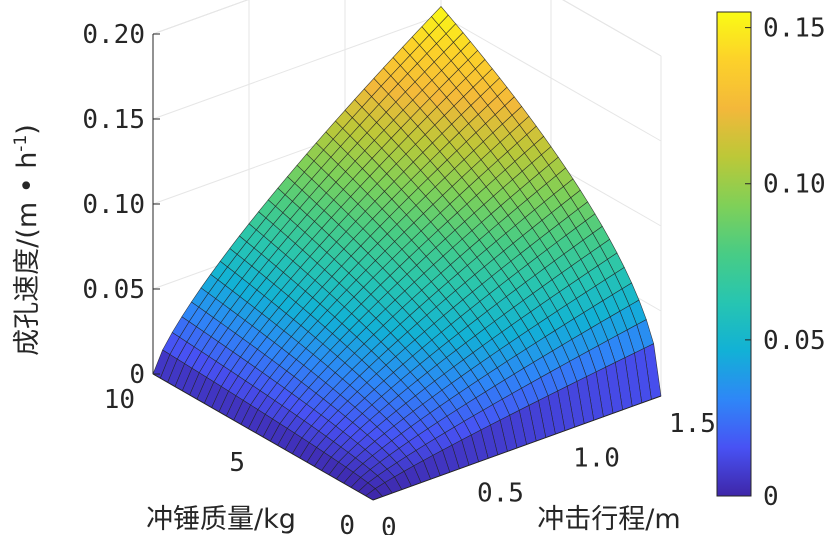  Describe the element at coordinates (389, 524) in the screenshot. I see `y-tick-label: 0` at that location.